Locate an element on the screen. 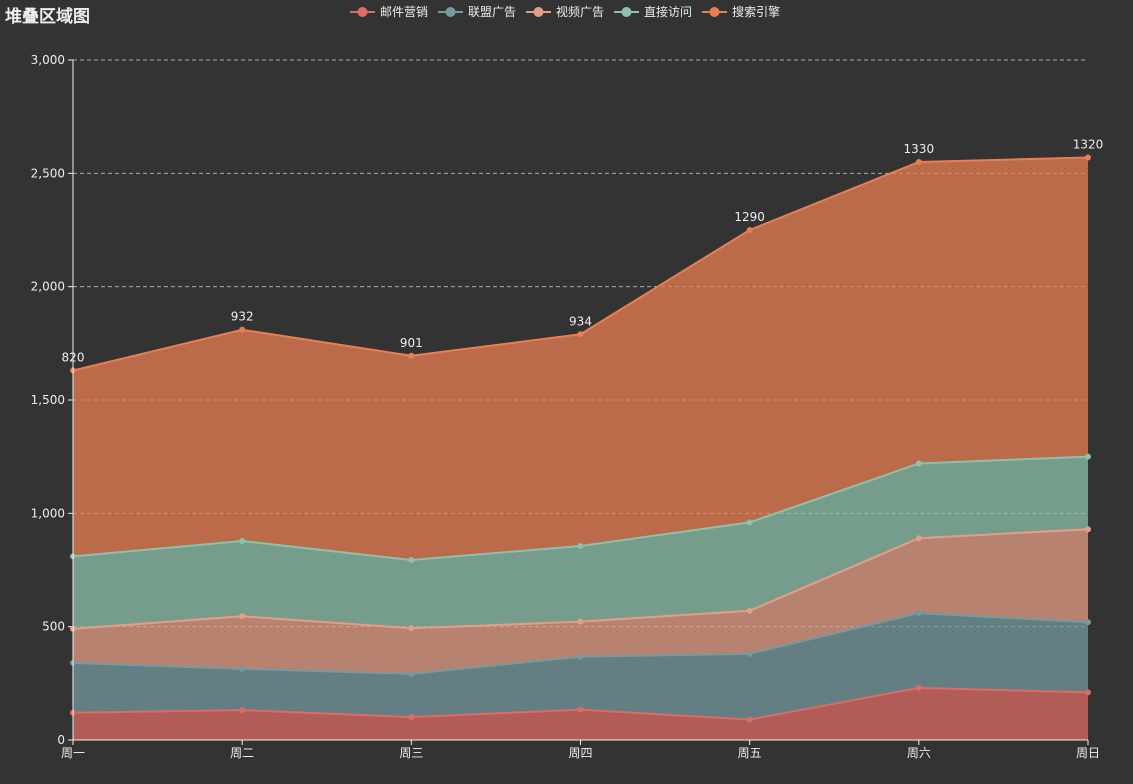  x-tick-label: 周一 is located at coordinates (73, 753).